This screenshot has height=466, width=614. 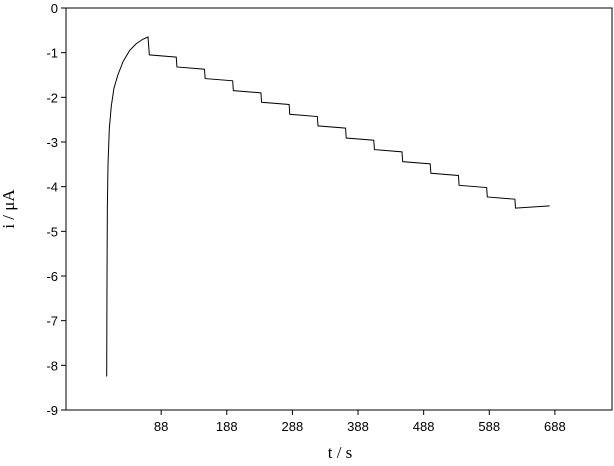 I want to click on y-tick-label: 0, so click(x=54, y=8).